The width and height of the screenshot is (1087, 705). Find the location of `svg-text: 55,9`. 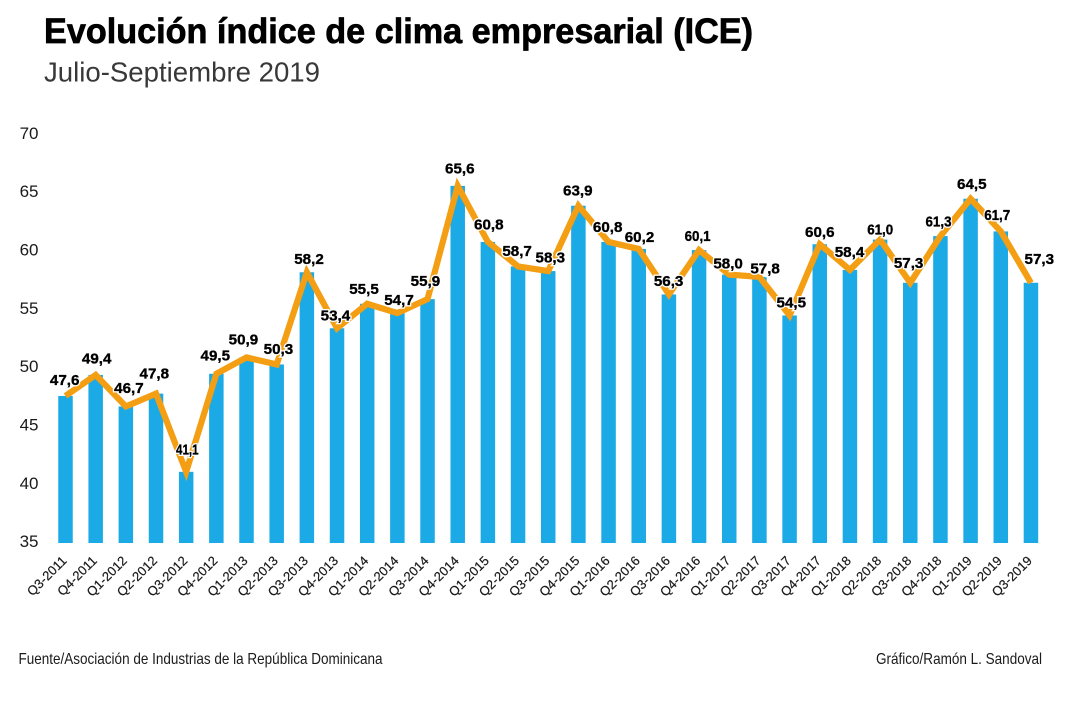

svg-text: 55,9 is located at coordinates (426, 281).